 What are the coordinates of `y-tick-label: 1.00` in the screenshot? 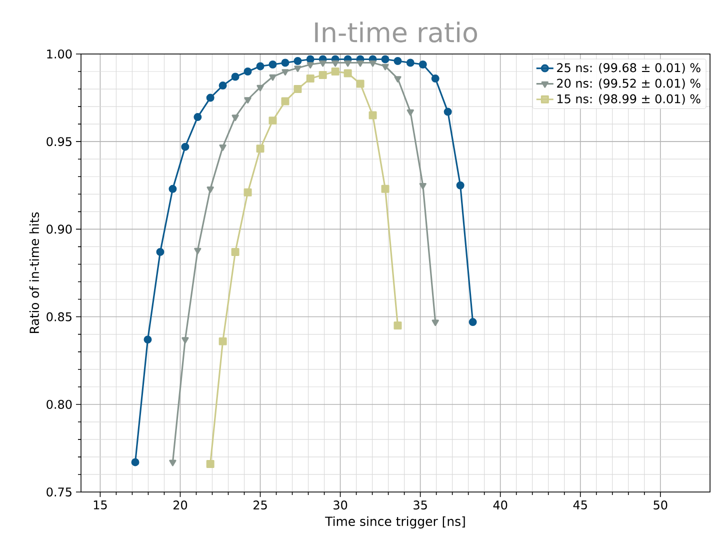 It's located at (59, 54).